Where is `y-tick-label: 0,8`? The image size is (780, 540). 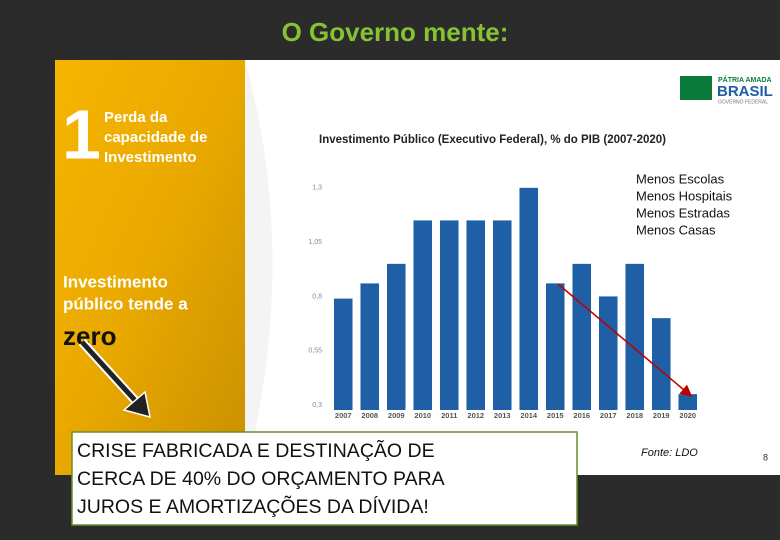
y-tick-label: 0,8 is located at coordinates (317, 296).